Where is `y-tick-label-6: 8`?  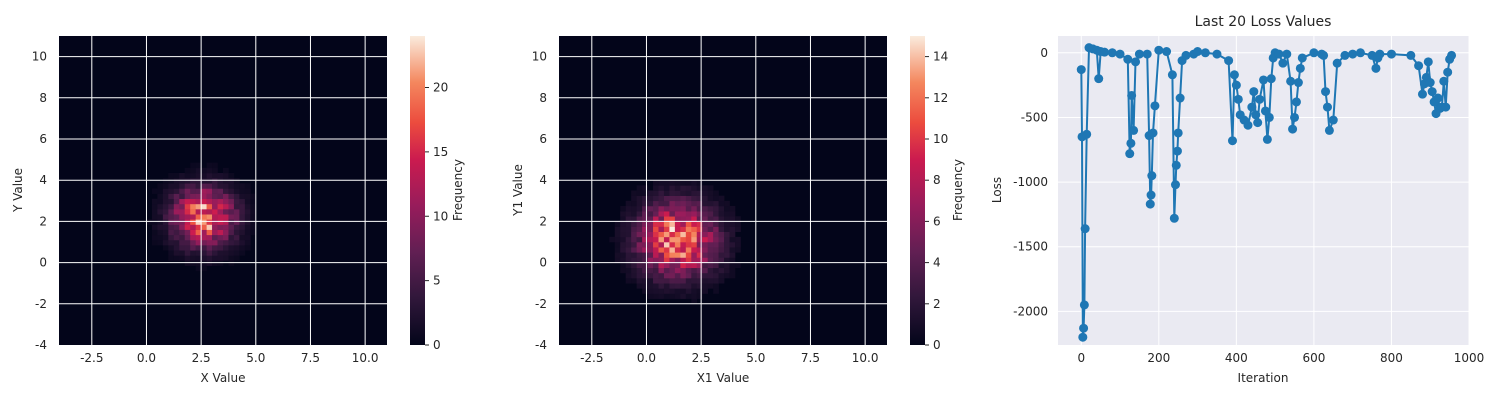 y-tick-label-6: 8 is located at coordinates (543, 98).